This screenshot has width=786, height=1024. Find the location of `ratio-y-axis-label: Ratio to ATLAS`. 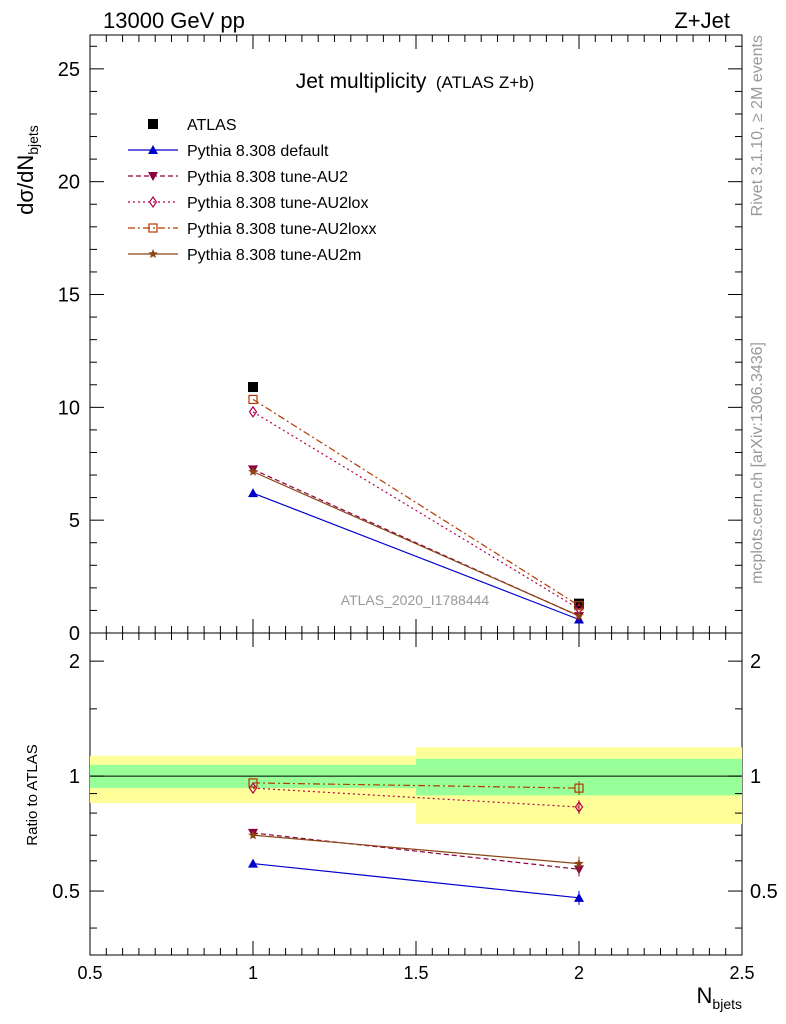

ratio-y-axis-label: Ratio to ATLAS is located at coordinates (32, 794).